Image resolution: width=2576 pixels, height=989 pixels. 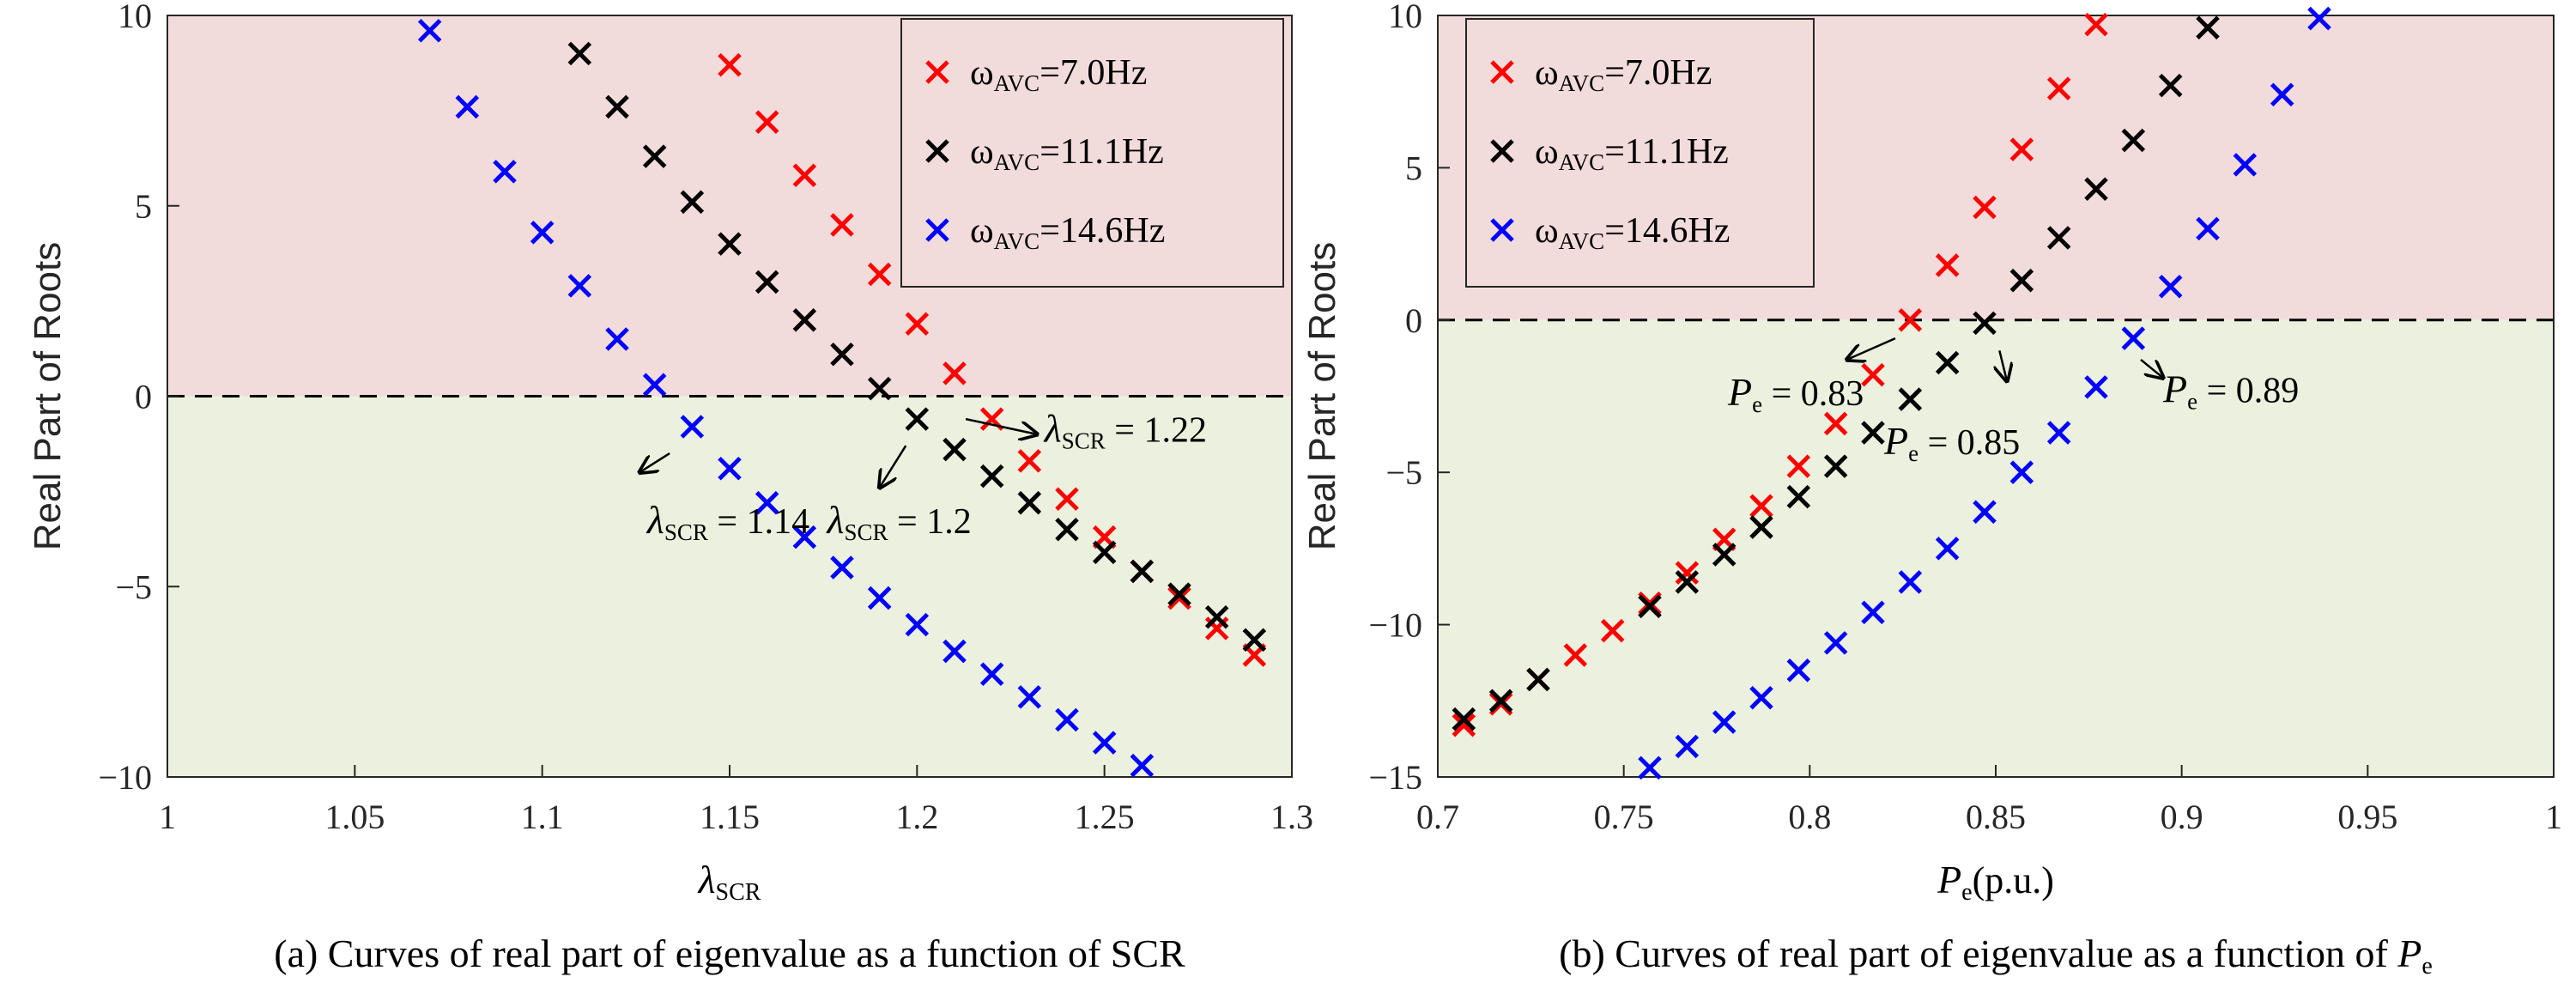 I want to click on x-axis-label: λSCR, so click(x=729, y=882).